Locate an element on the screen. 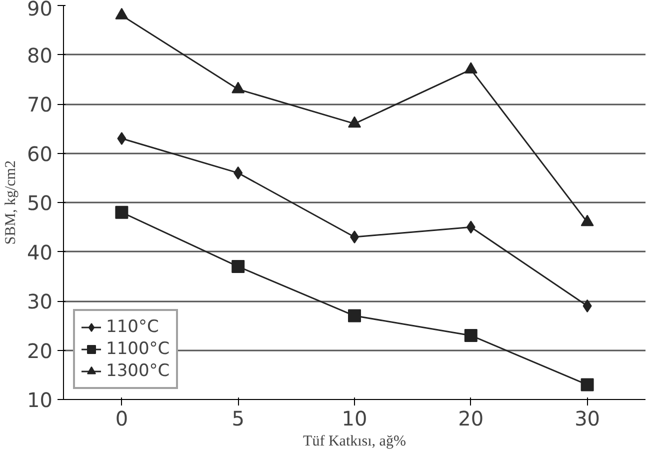 Image resolution: width=652 pixels, height=454 pixels. x-tick-label: 0 is located at coordinates (121, 418).